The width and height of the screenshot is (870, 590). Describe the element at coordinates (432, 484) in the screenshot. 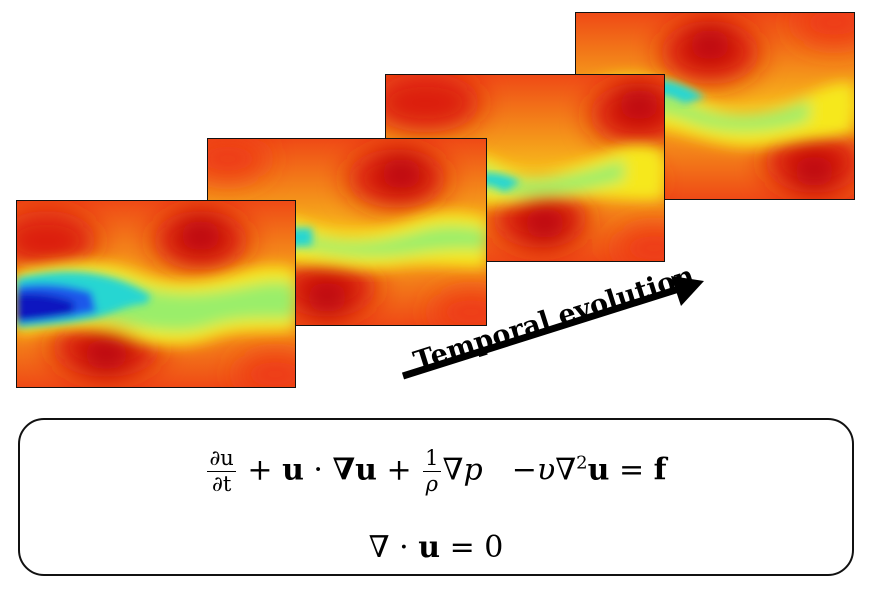

I see `inverse-density-denominator: ρ` at that location.